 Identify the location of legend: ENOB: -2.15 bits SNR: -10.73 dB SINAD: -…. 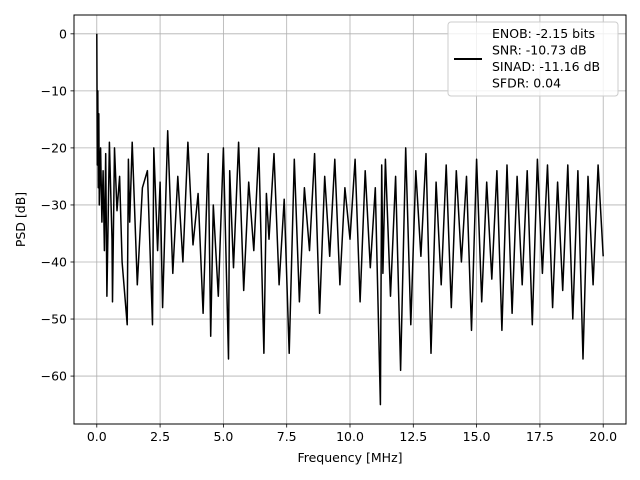
(533, 59).